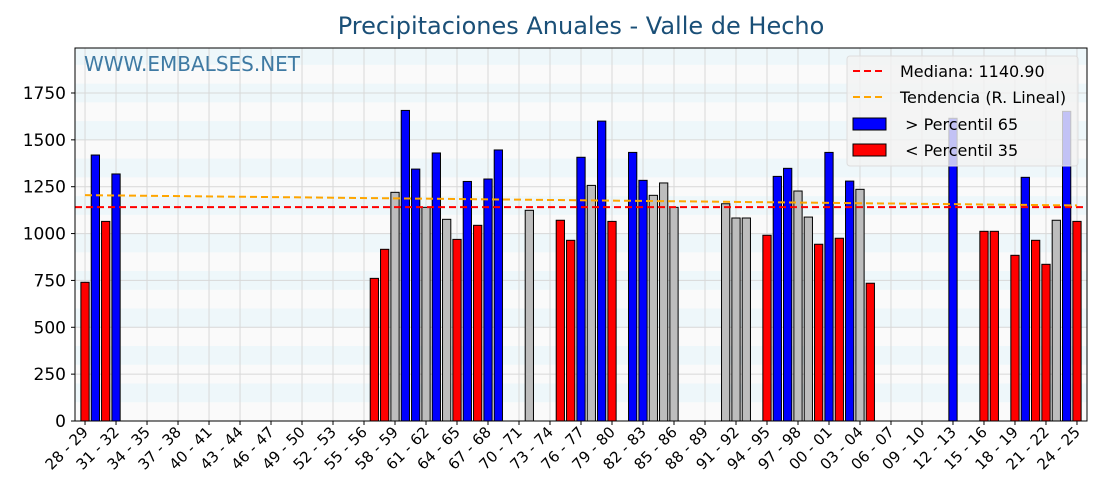 This screenshot has width=1120, height=504. What do you see at coordinates (808, 319) in the screenshot?
I see `bar-1998` at bounding box center [808, 319].